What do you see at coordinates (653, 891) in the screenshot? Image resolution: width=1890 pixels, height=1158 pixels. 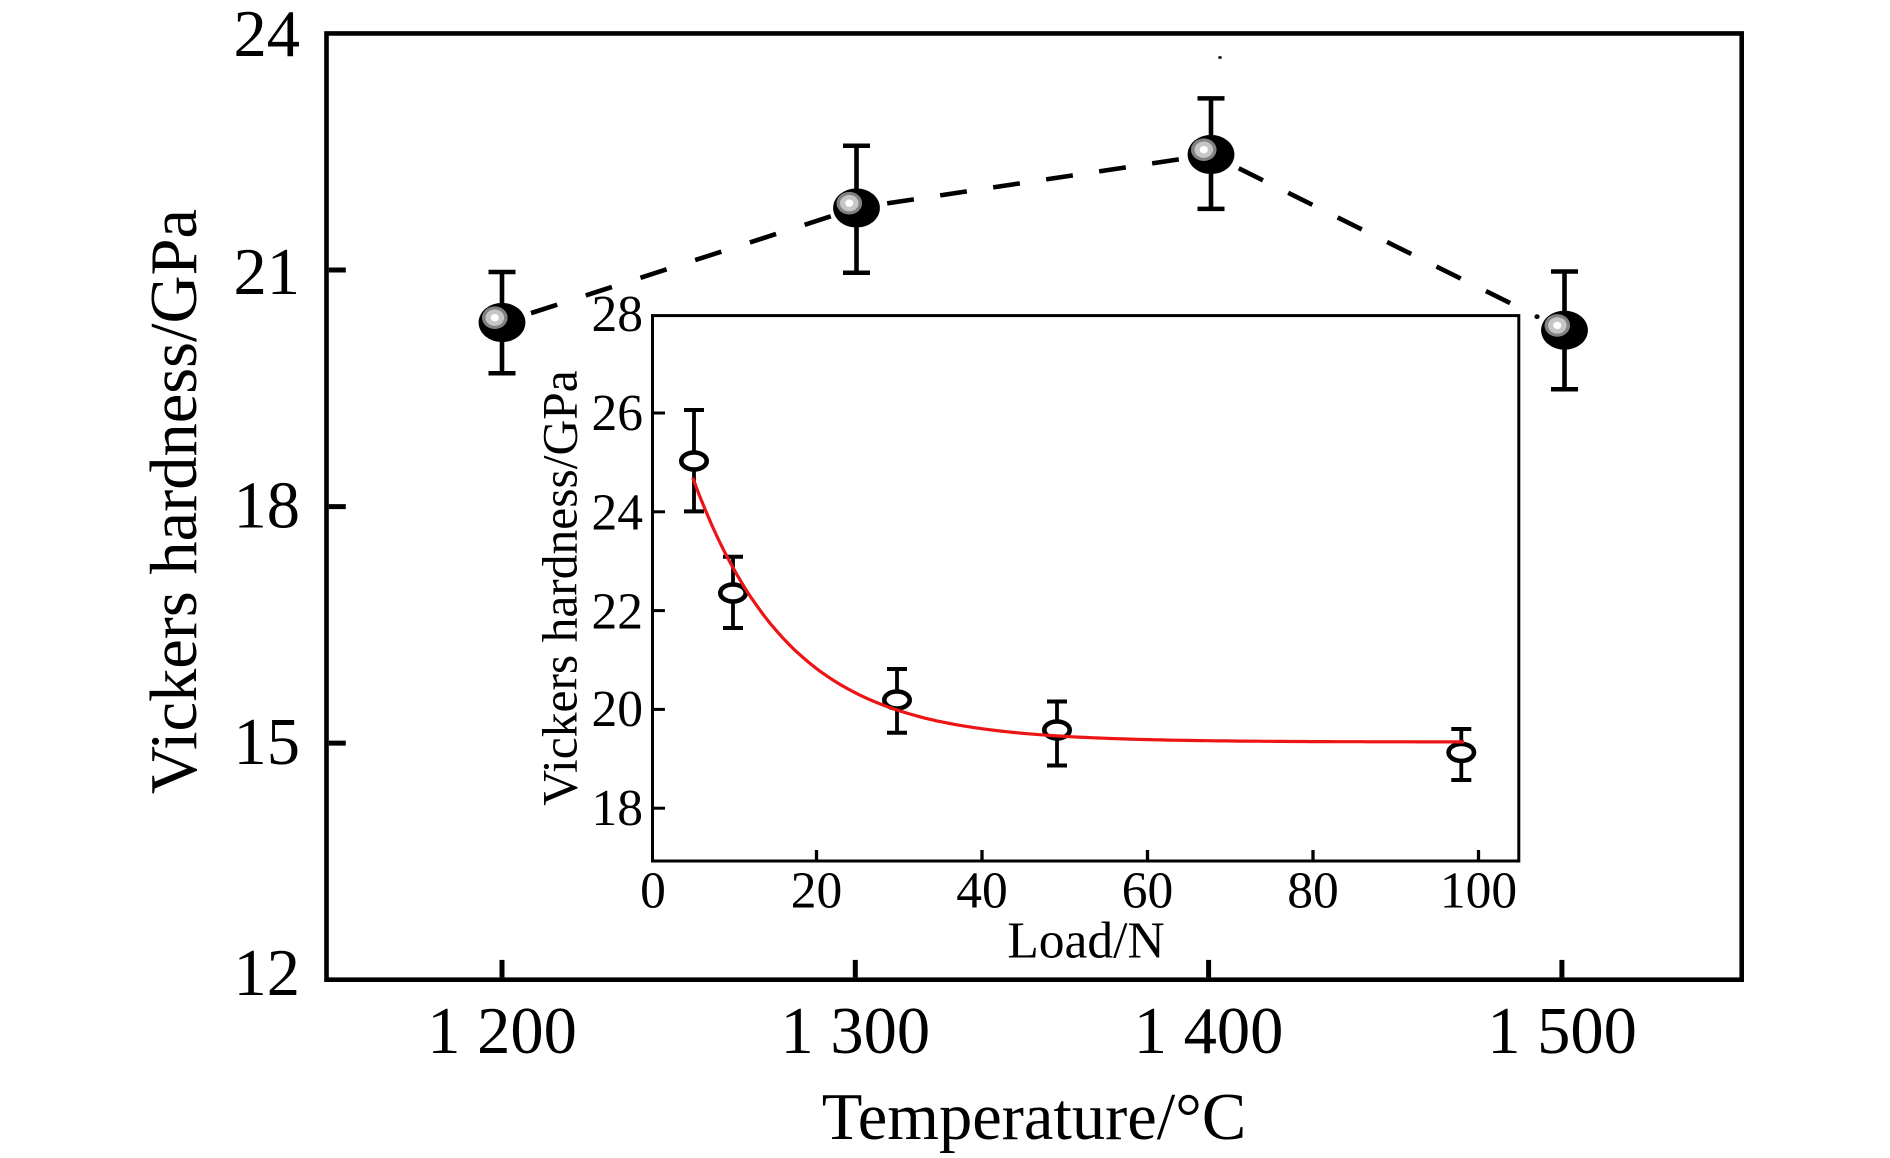 I see `svg-text: 0` at bounding box center [653, 891].